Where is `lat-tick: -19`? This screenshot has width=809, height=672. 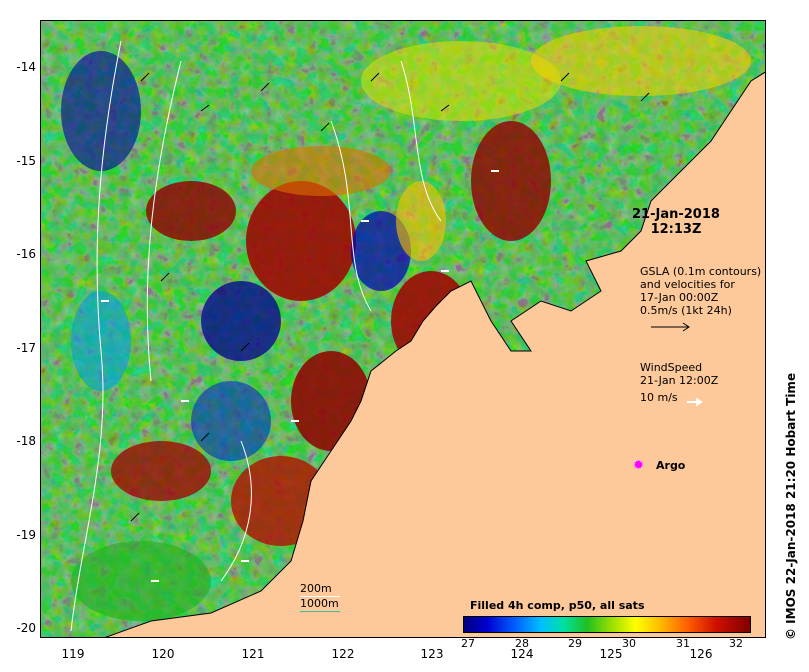
lat-tick: -19 is located at coordinates (26, 535).